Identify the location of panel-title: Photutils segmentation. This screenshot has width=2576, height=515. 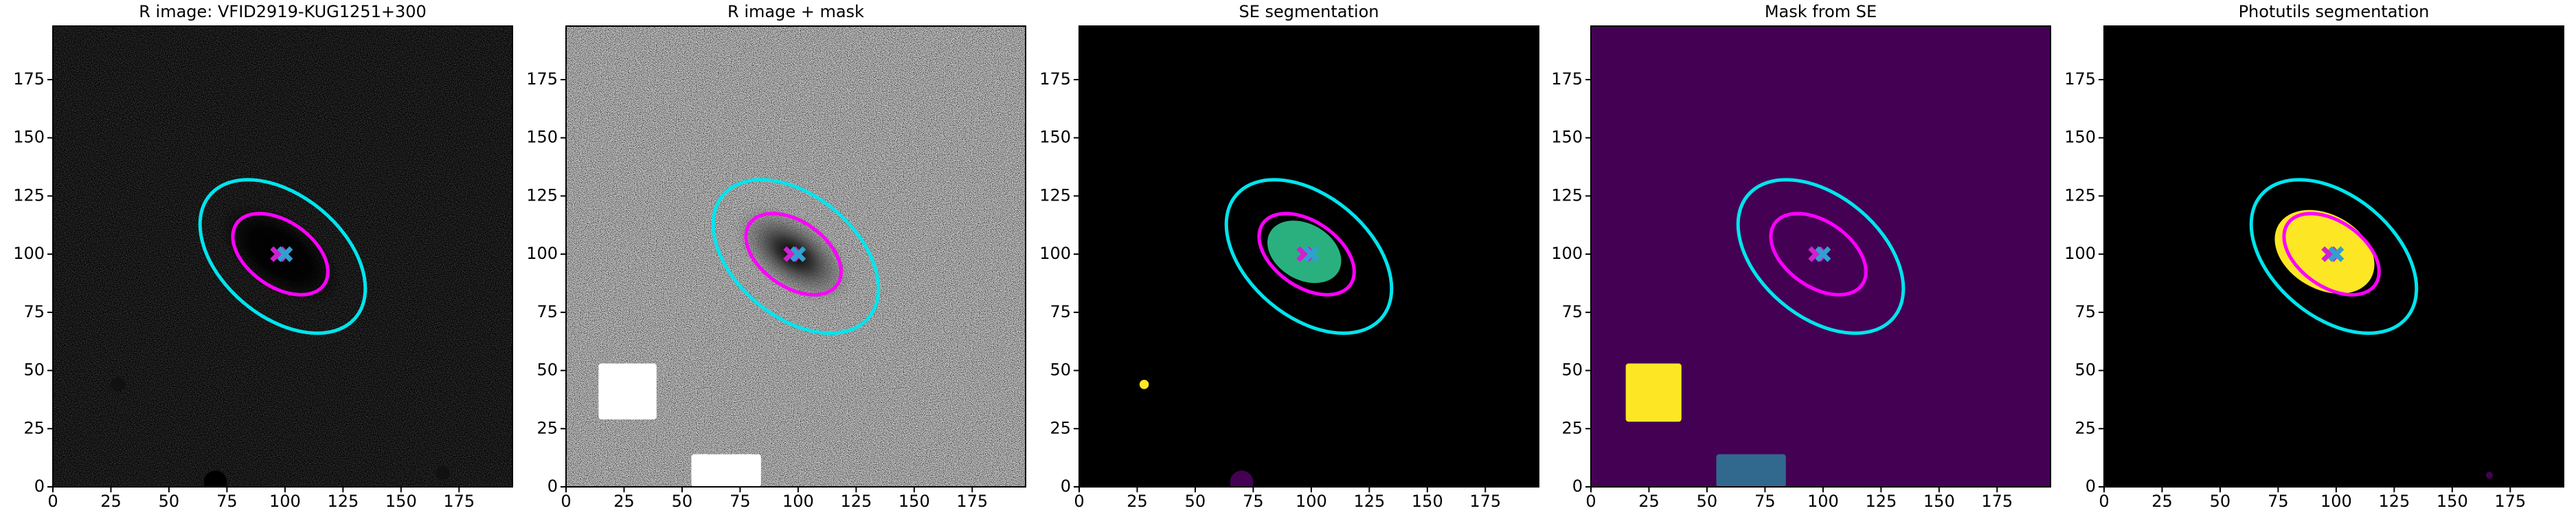
(2334, 11).